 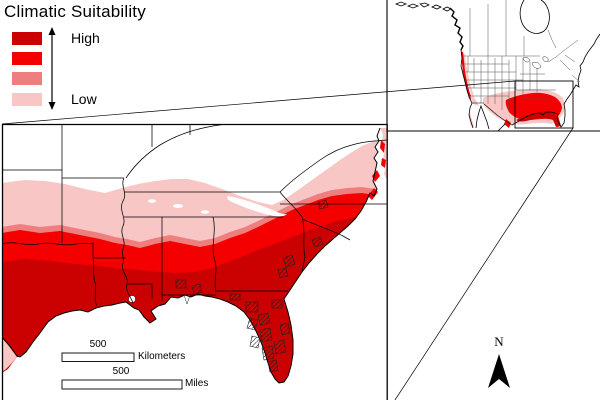 I want to click on inset-westcoast-red-strip, so click(x=466, y=75).